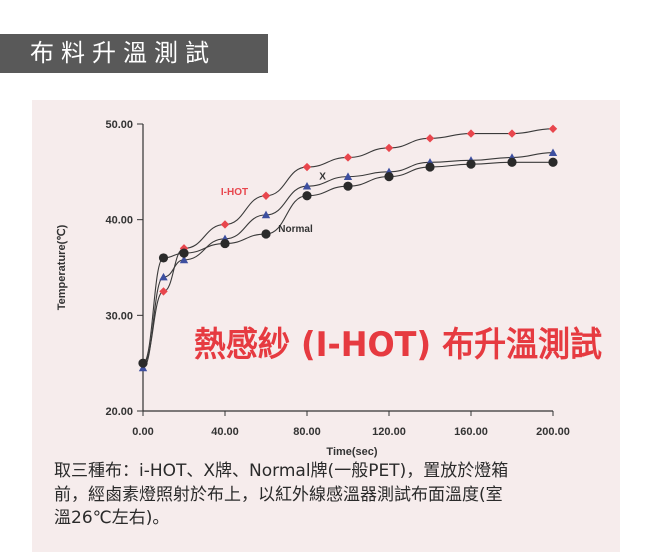 This screenshot has height=560, width=650. What do you see at coordinates (234, 192) in the screenshot?
I see `series-label-i-hot: I-HOT` at bounding box center [234, 192].